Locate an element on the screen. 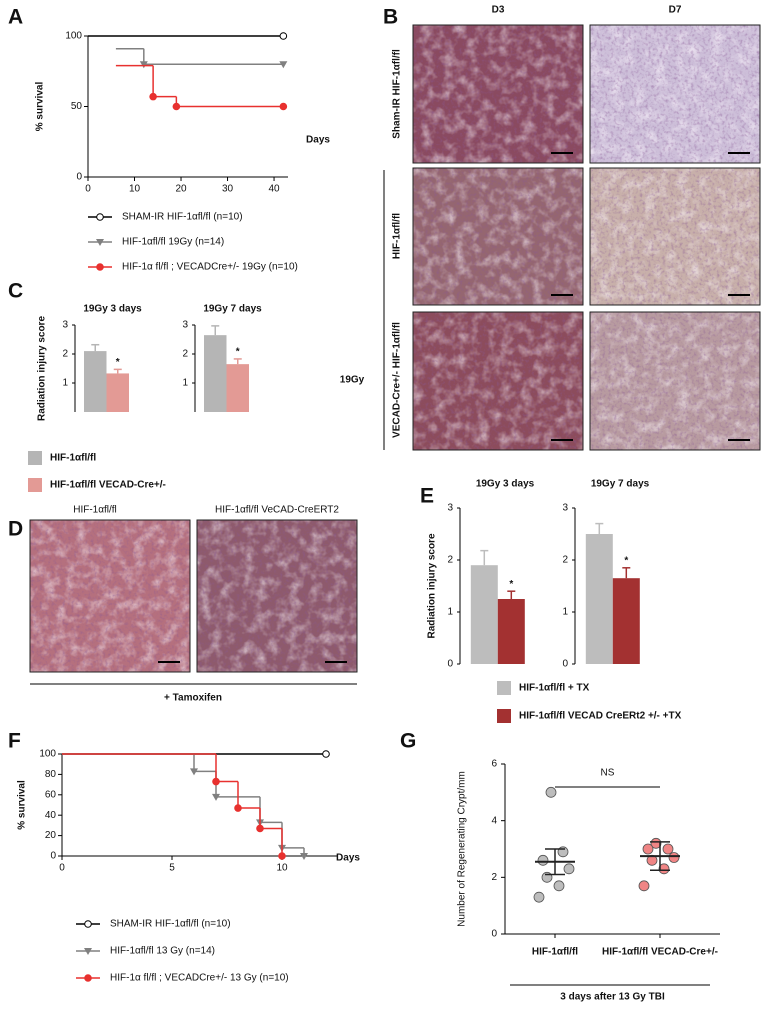 Image resolution: width=765 pixels, height=1028 pixels. x-tick-label: 10 is located at coordinates (135, 189).